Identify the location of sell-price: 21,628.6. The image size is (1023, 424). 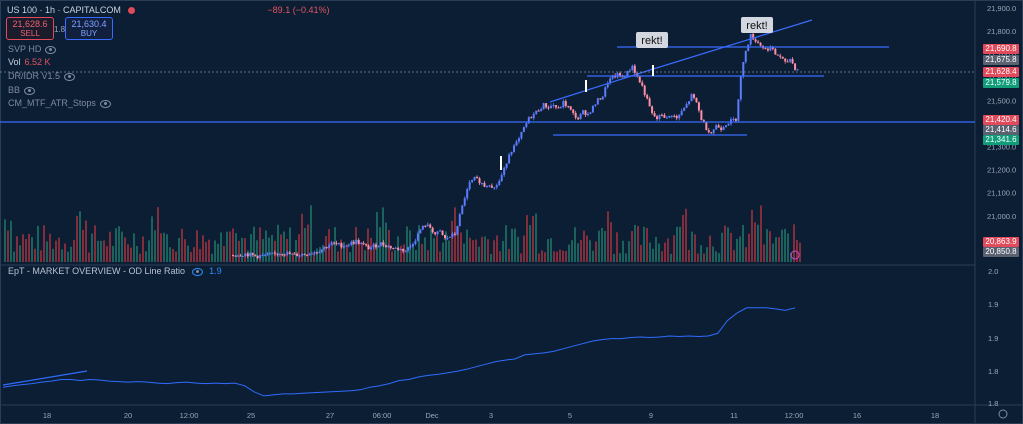
(30, 24).